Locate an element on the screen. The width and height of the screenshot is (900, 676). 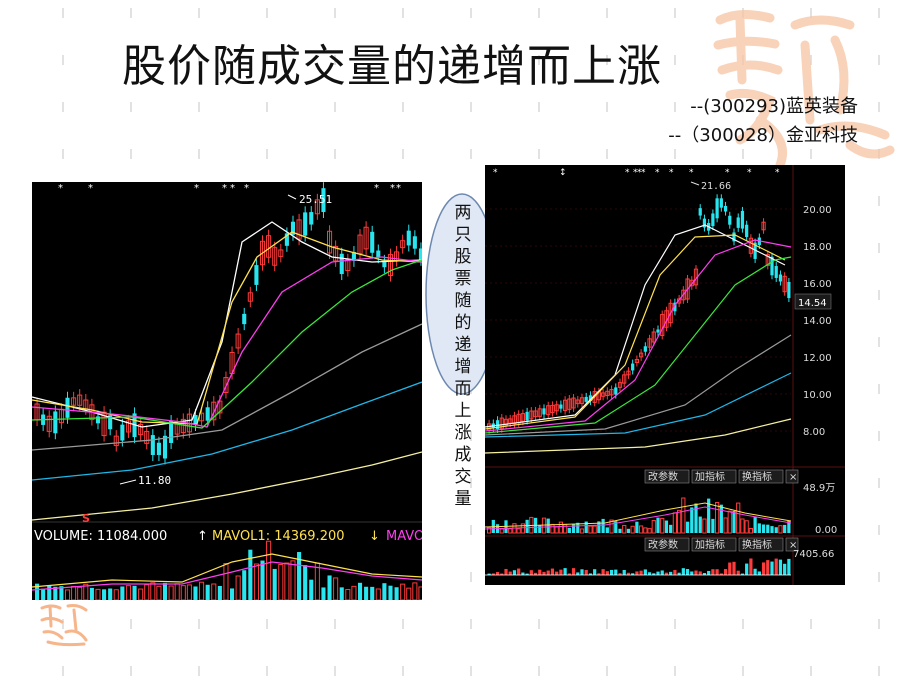
mavol2-line is located at coordinates (638, 518).